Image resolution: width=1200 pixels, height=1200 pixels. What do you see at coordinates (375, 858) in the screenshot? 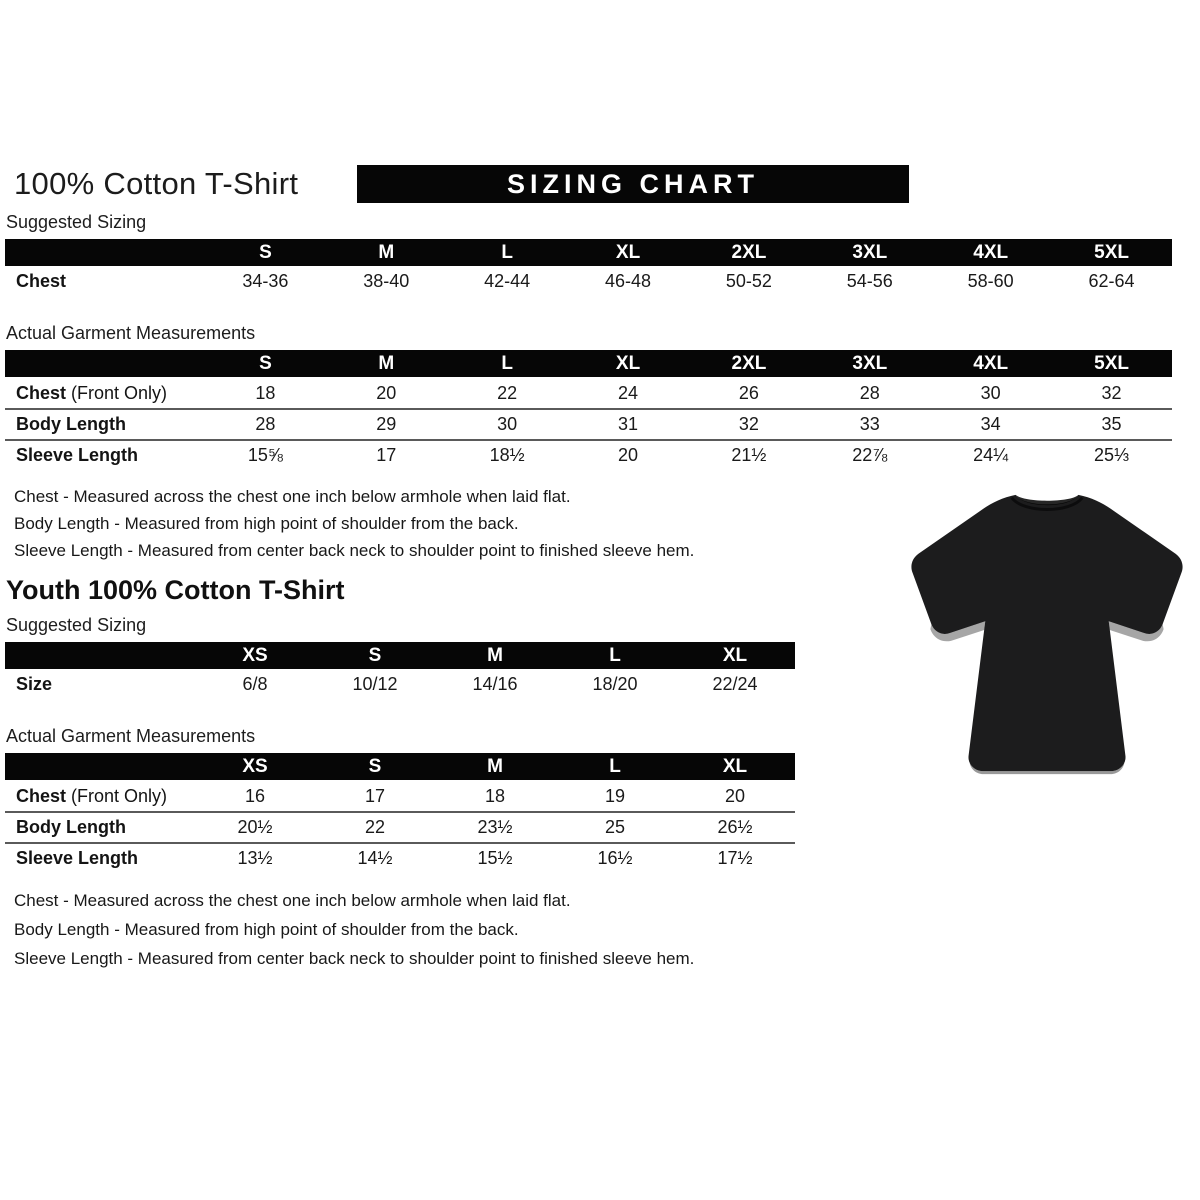
I see `measurement-value: 14½` at bounding box center [375, 858].